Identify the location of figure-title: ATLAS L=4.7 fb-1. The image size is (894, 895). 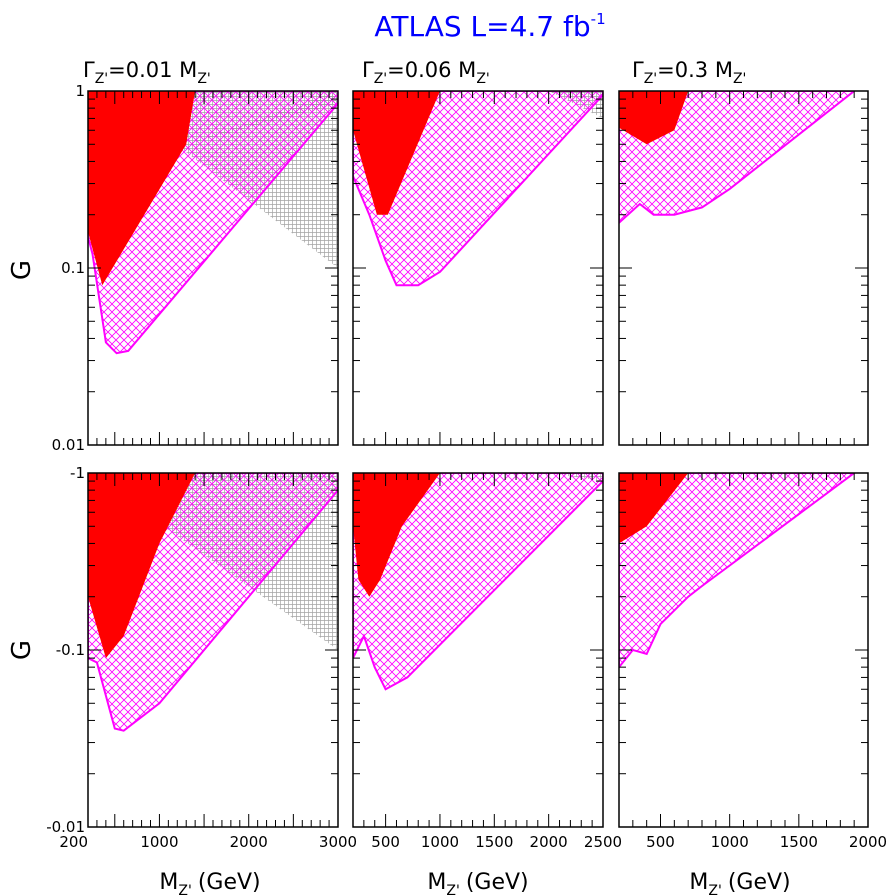
(489, 26).